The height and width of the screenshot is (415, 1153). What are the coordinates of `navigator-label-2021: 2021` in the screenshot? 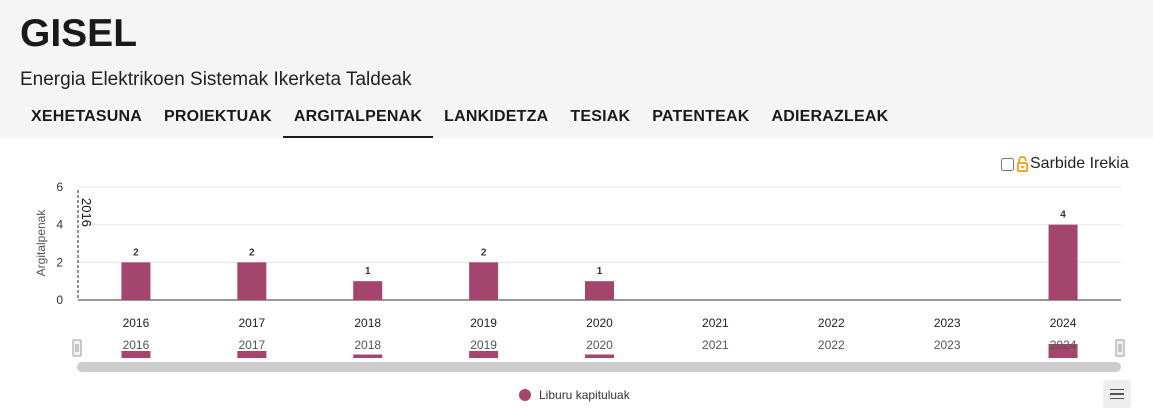 It's located at (715, 345).